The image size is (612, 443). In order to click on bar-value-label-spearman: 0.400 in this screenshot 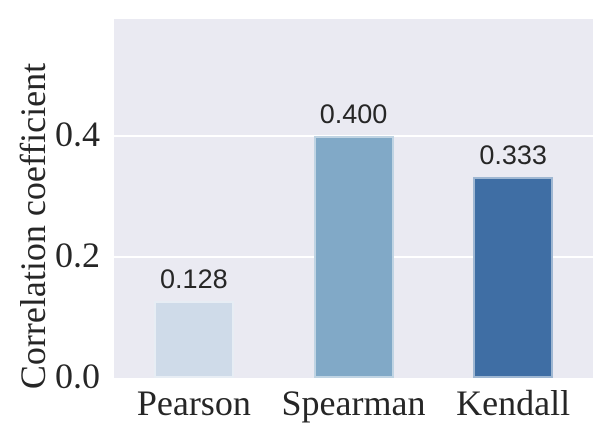, I will do `click(353, 114)`.